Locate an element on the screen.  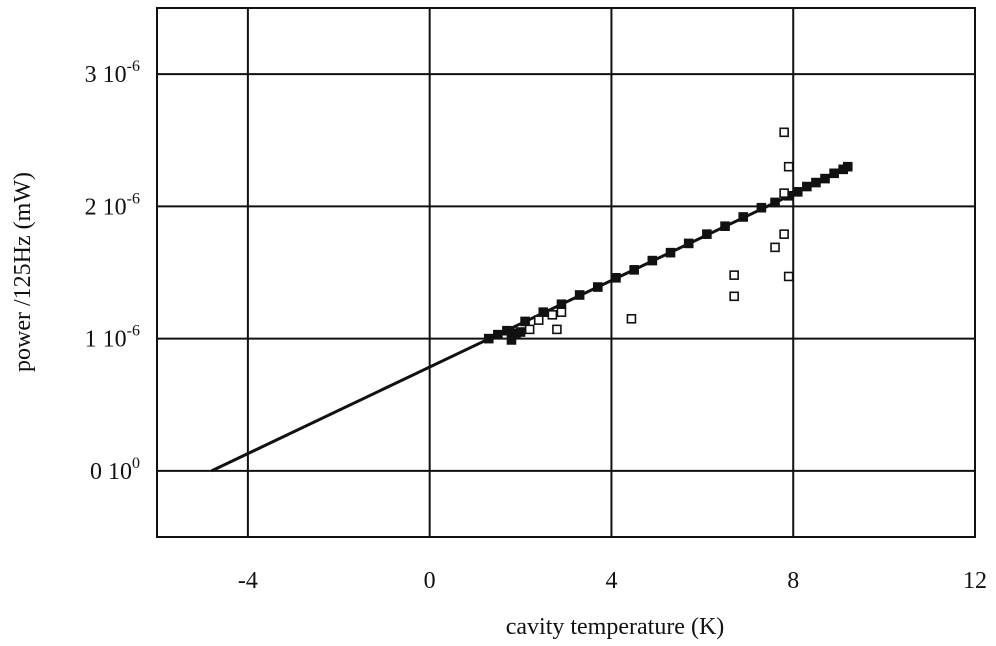
x-tick-label: 0 is located at coordinates (430, 581).